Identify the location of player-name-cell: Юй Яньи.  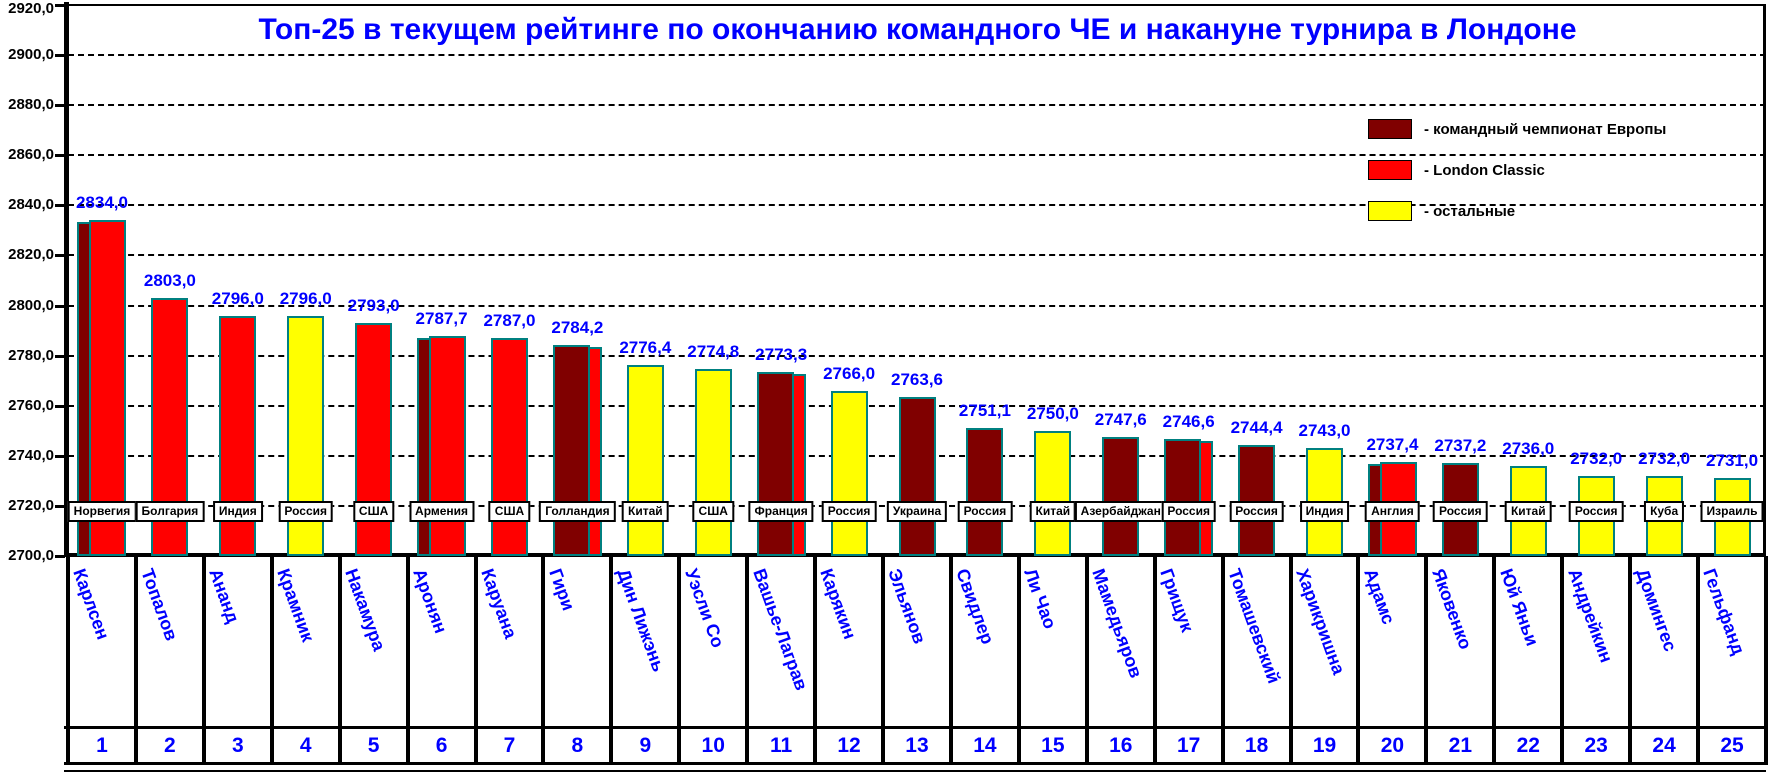
(1528, 641).